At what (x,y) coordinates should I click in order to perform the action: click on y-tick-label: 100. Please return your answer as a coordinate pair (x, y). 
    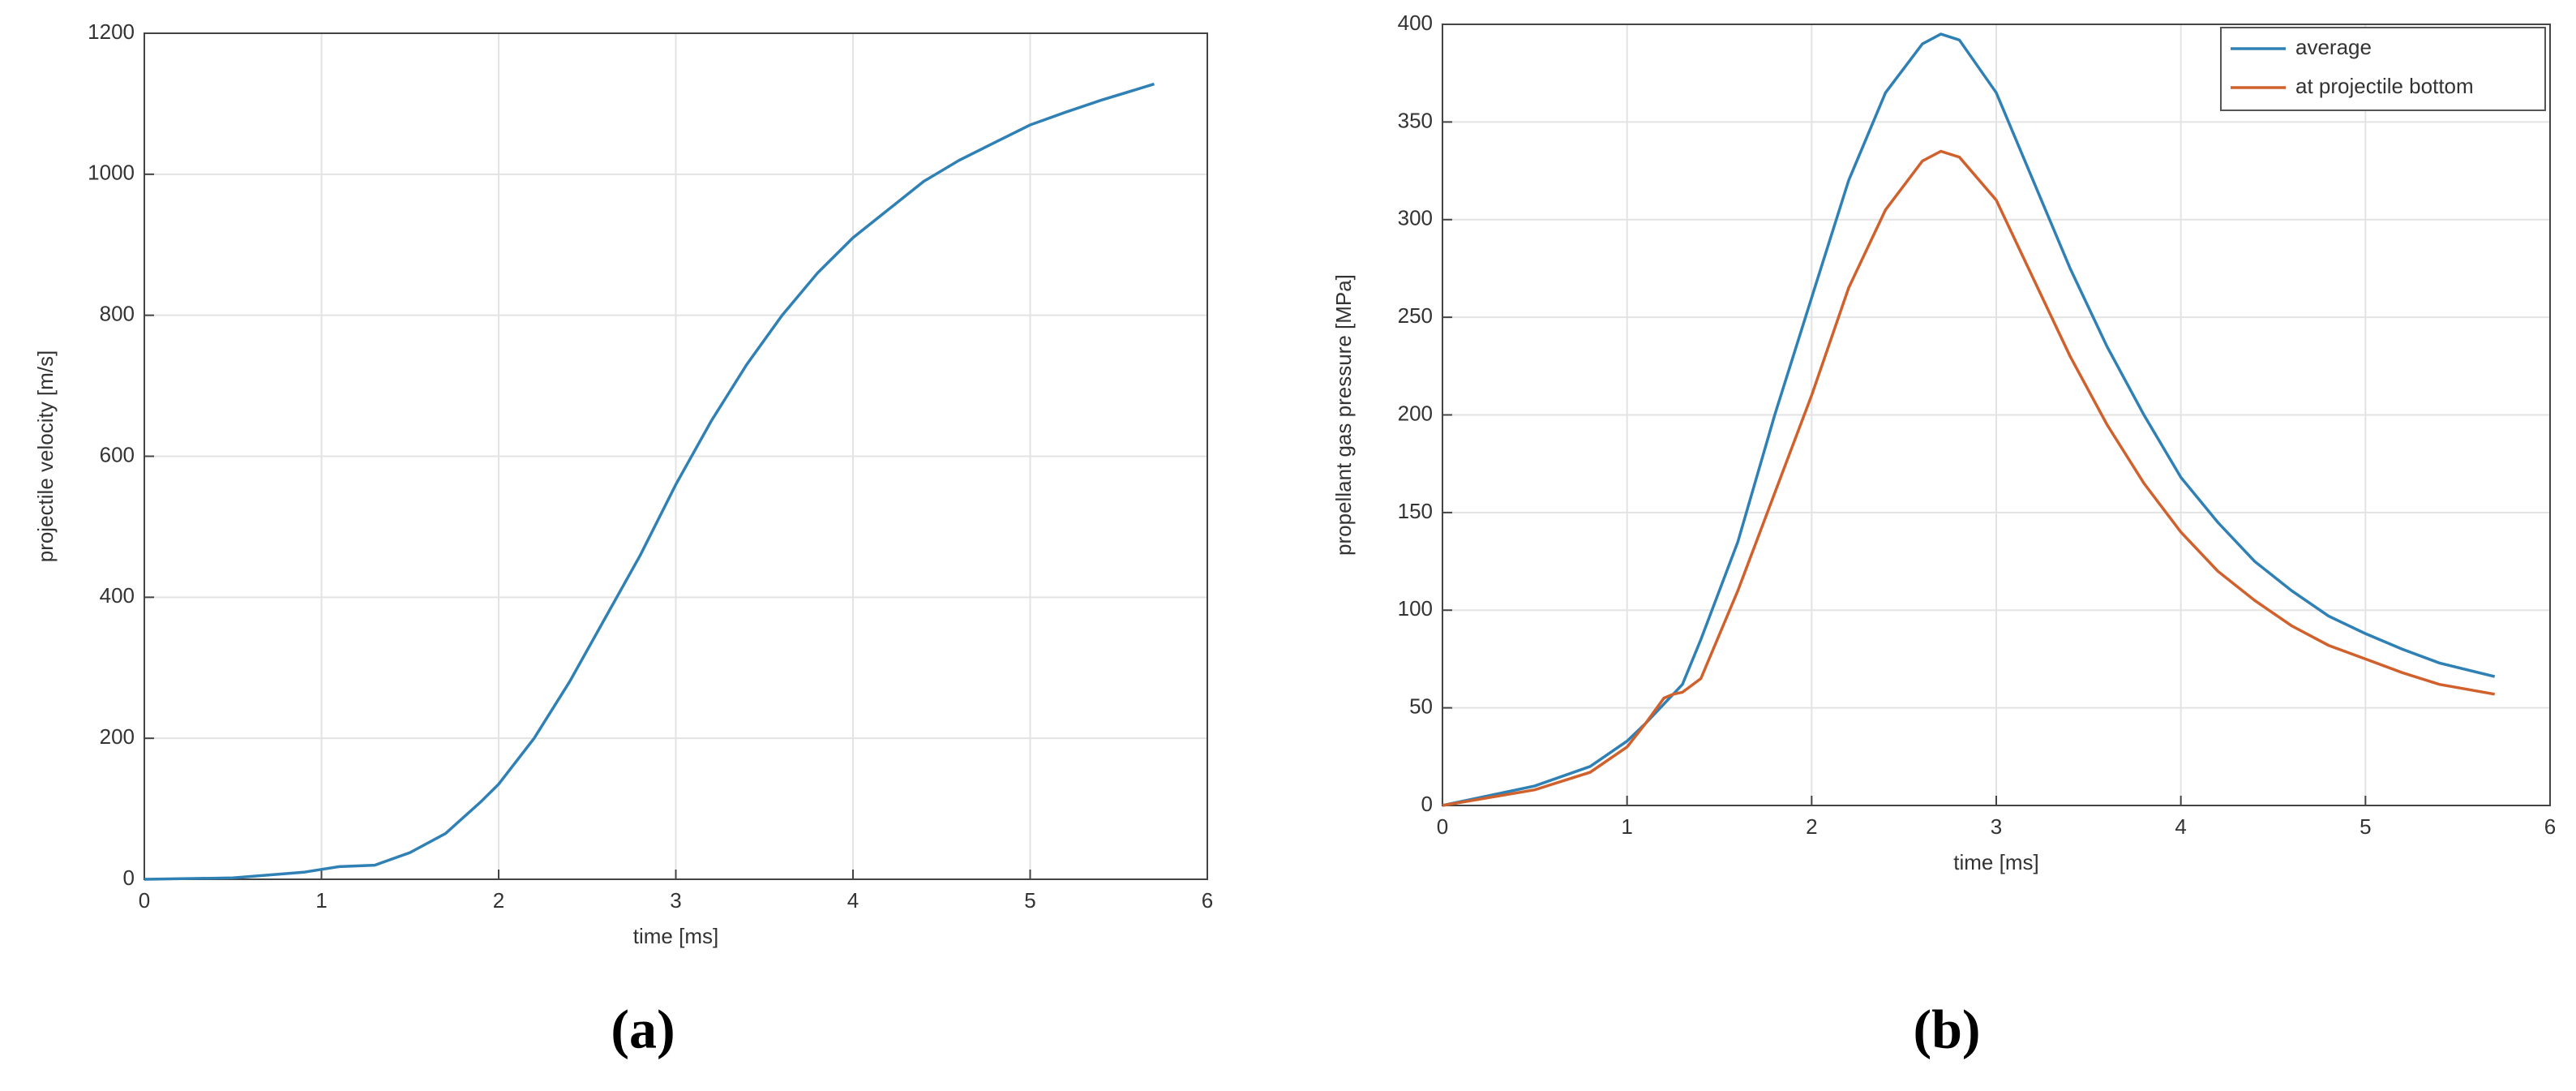
    Looking at the image, I should click on (1415, 608).